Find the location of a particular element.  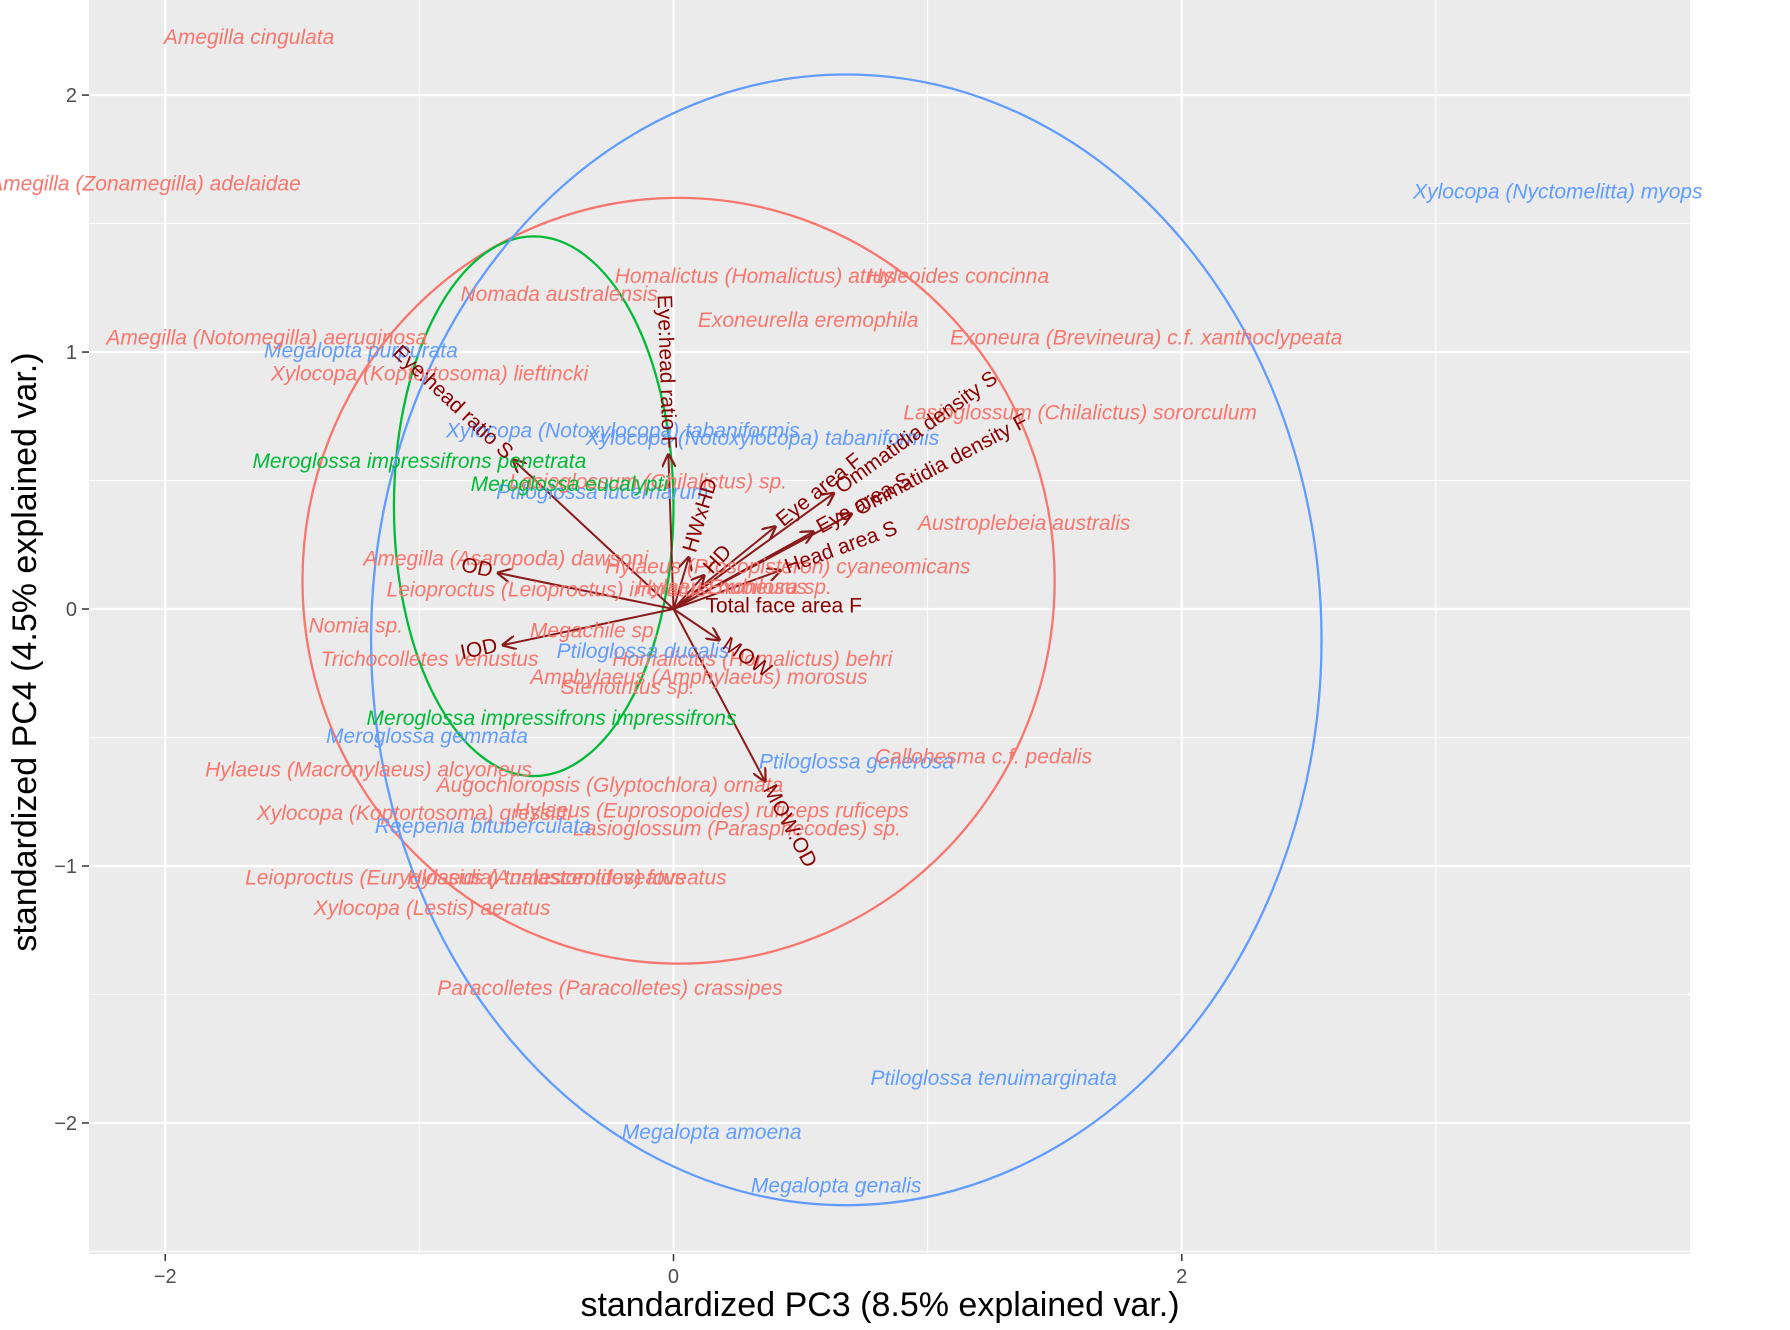

loading-label: Total face area F is located at coordinates (783, 606).